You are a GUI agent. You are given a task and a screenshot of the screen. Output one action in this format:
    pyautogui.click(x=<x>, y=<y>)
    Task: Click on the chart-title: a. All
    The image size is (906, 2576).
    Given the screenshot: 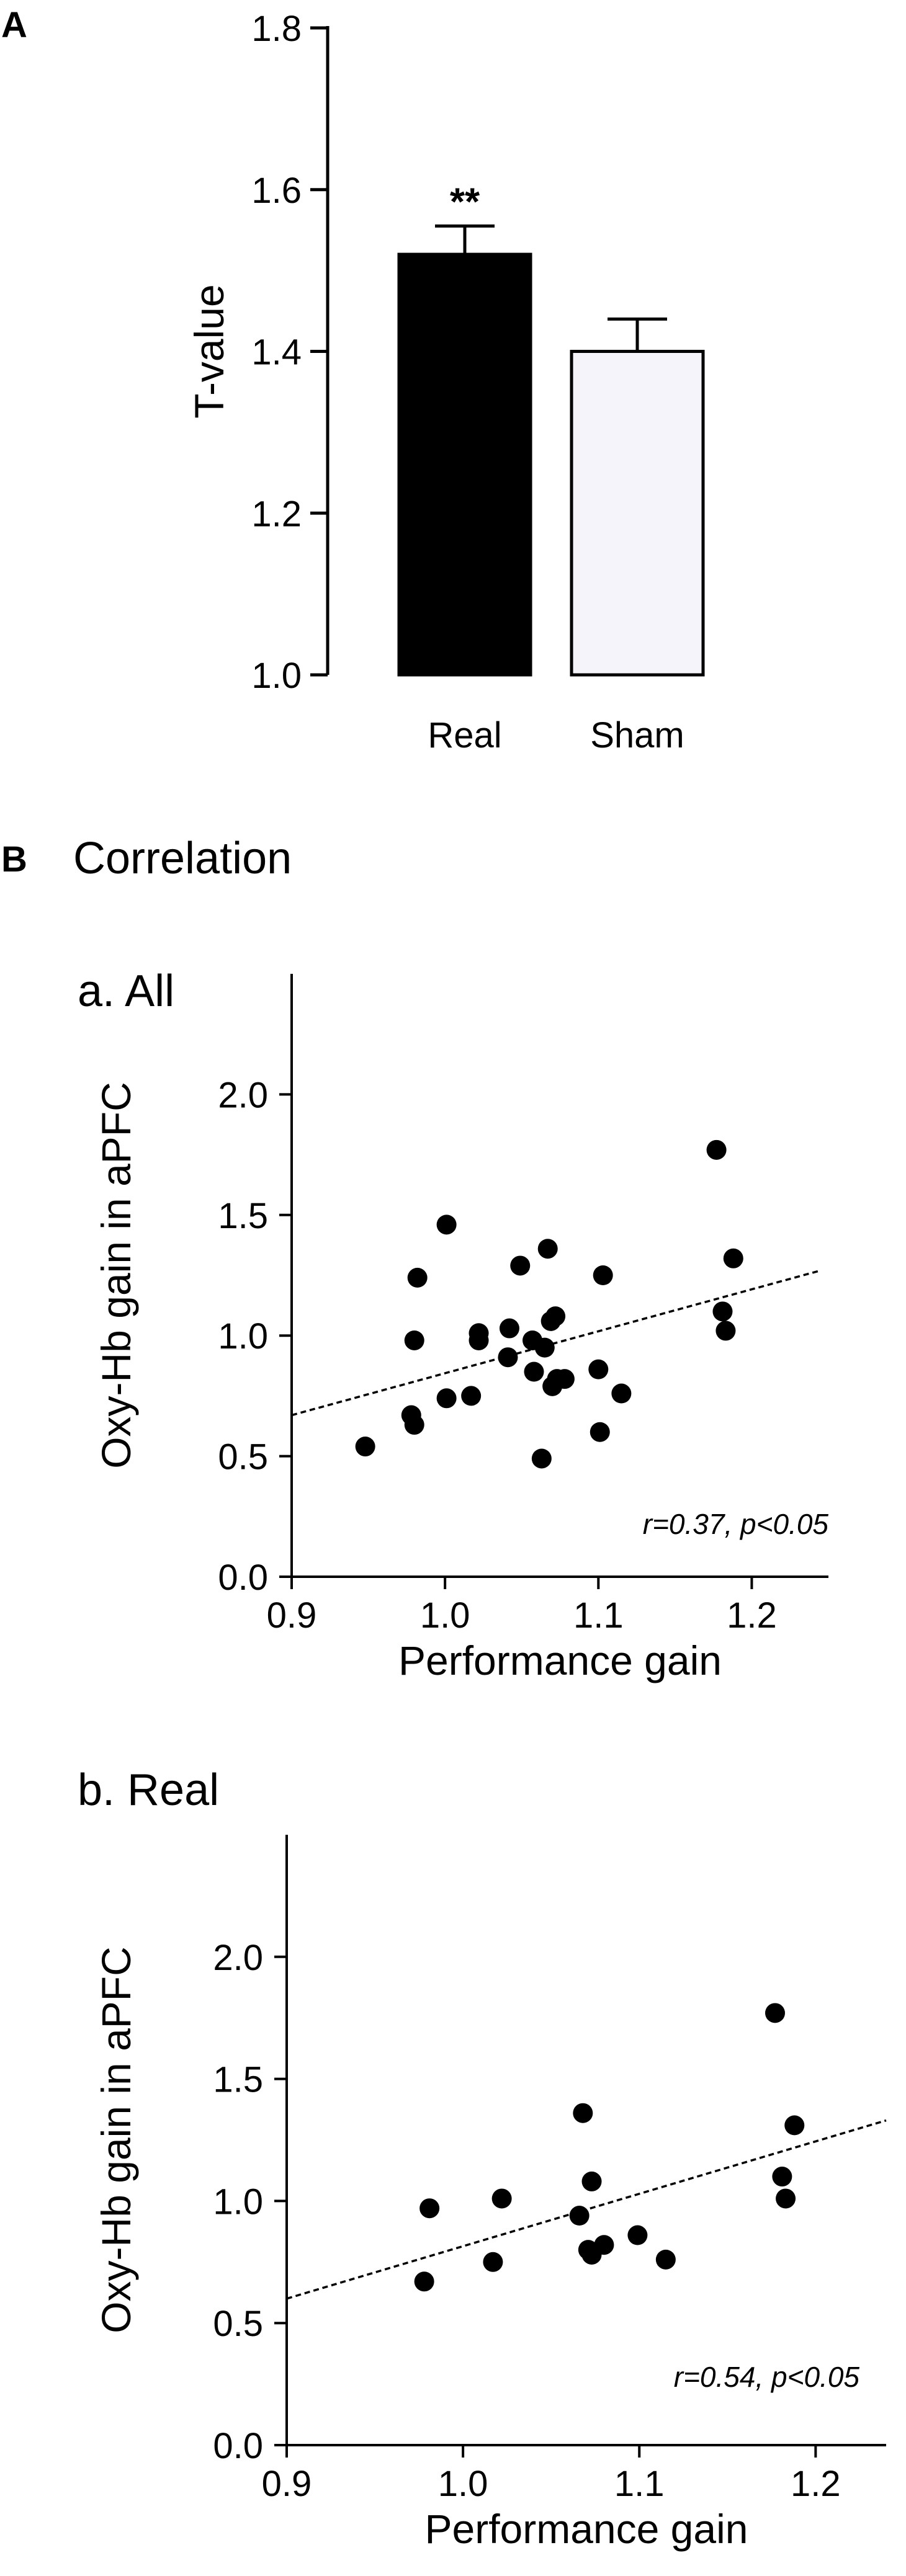 What is the action you would take?
    pyautogui.click(x=126, y=991)
    